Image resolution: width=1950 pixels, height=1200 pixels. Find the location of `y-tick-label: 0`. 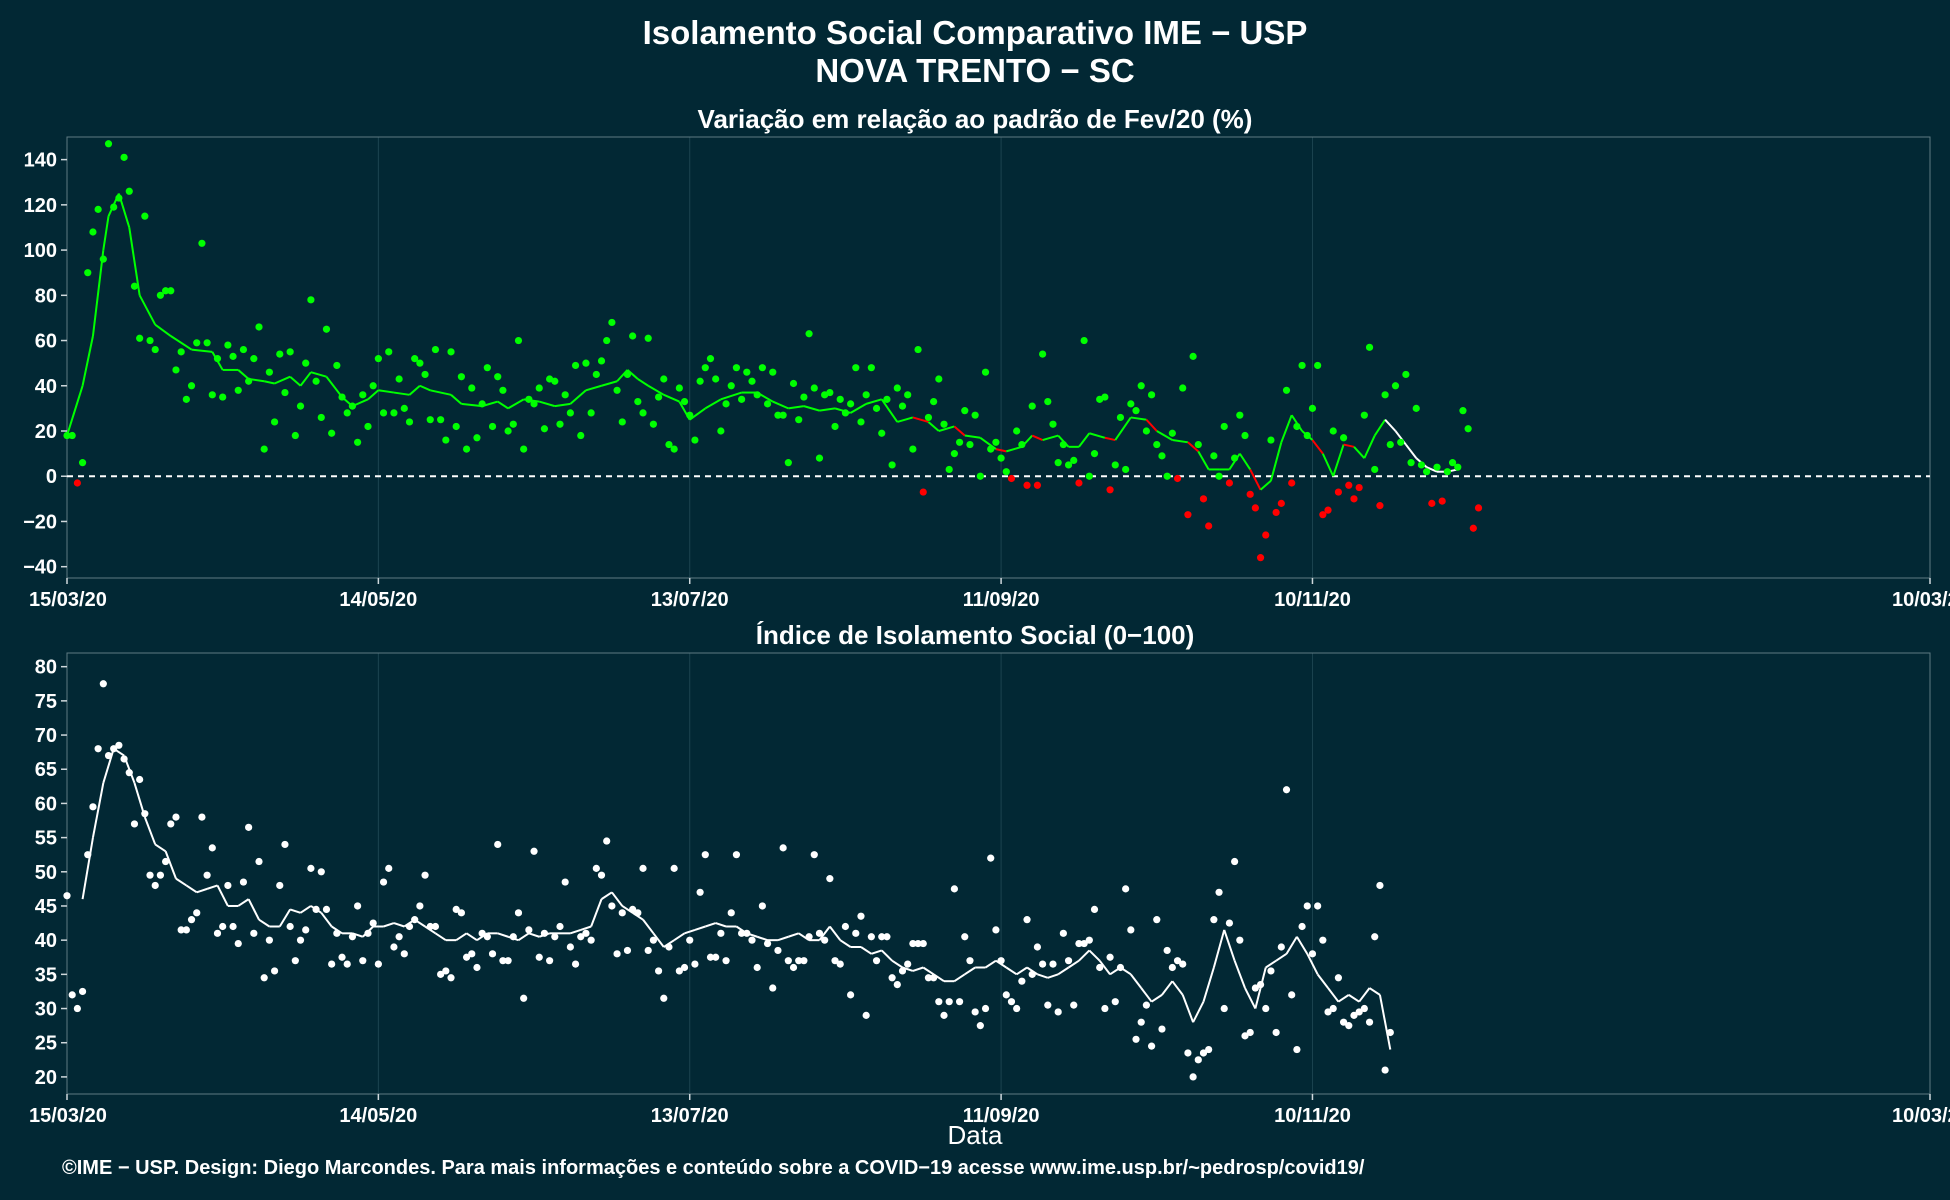

y-tick-label: 0 is located at coordinates (51, 477).